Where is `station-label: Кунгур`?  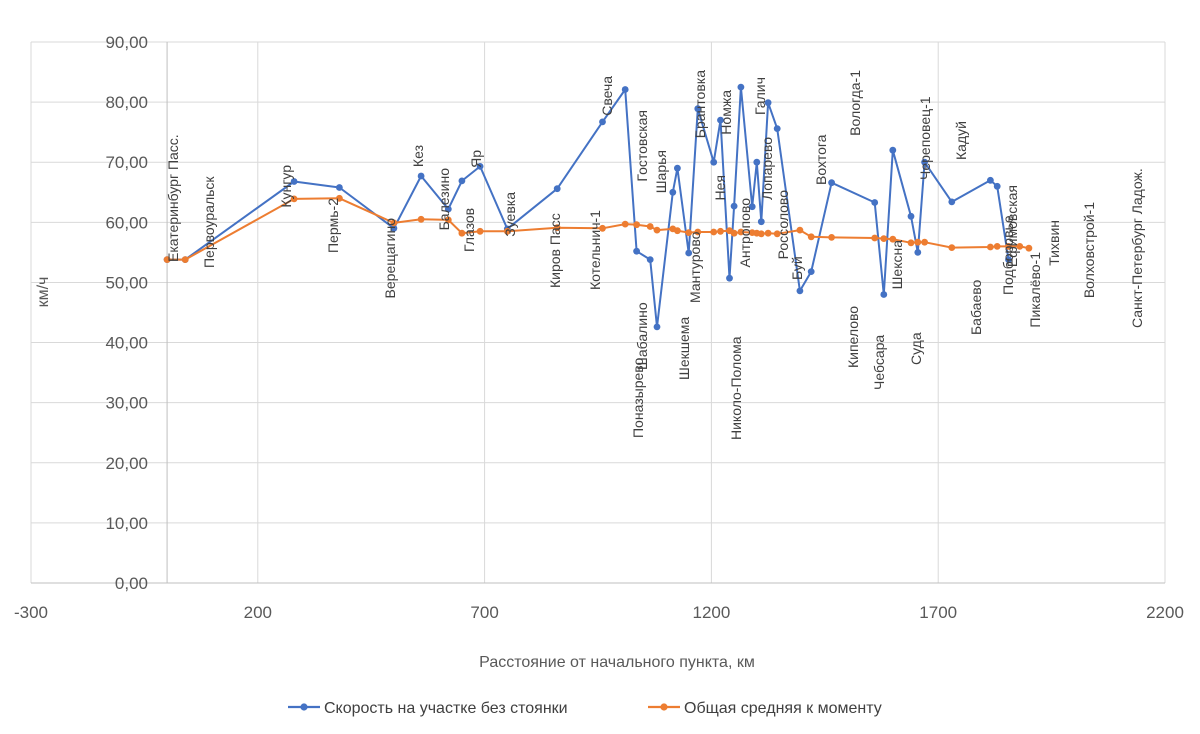 station-label: Кунгур is located at coordinates (286, 186).